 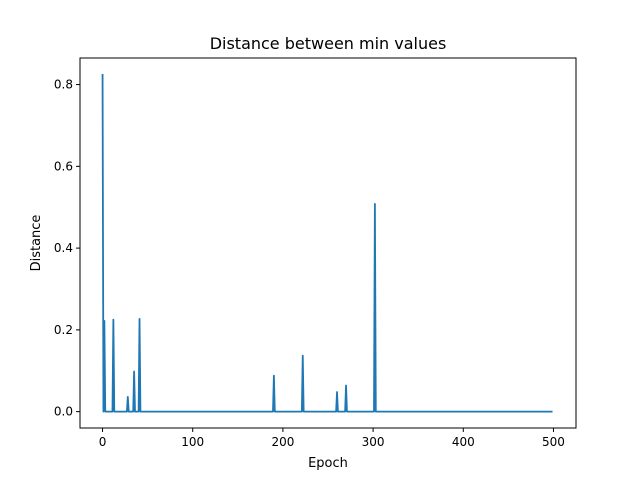 I want to click on y-axis-label: Distance, so click(x=36, y=243).